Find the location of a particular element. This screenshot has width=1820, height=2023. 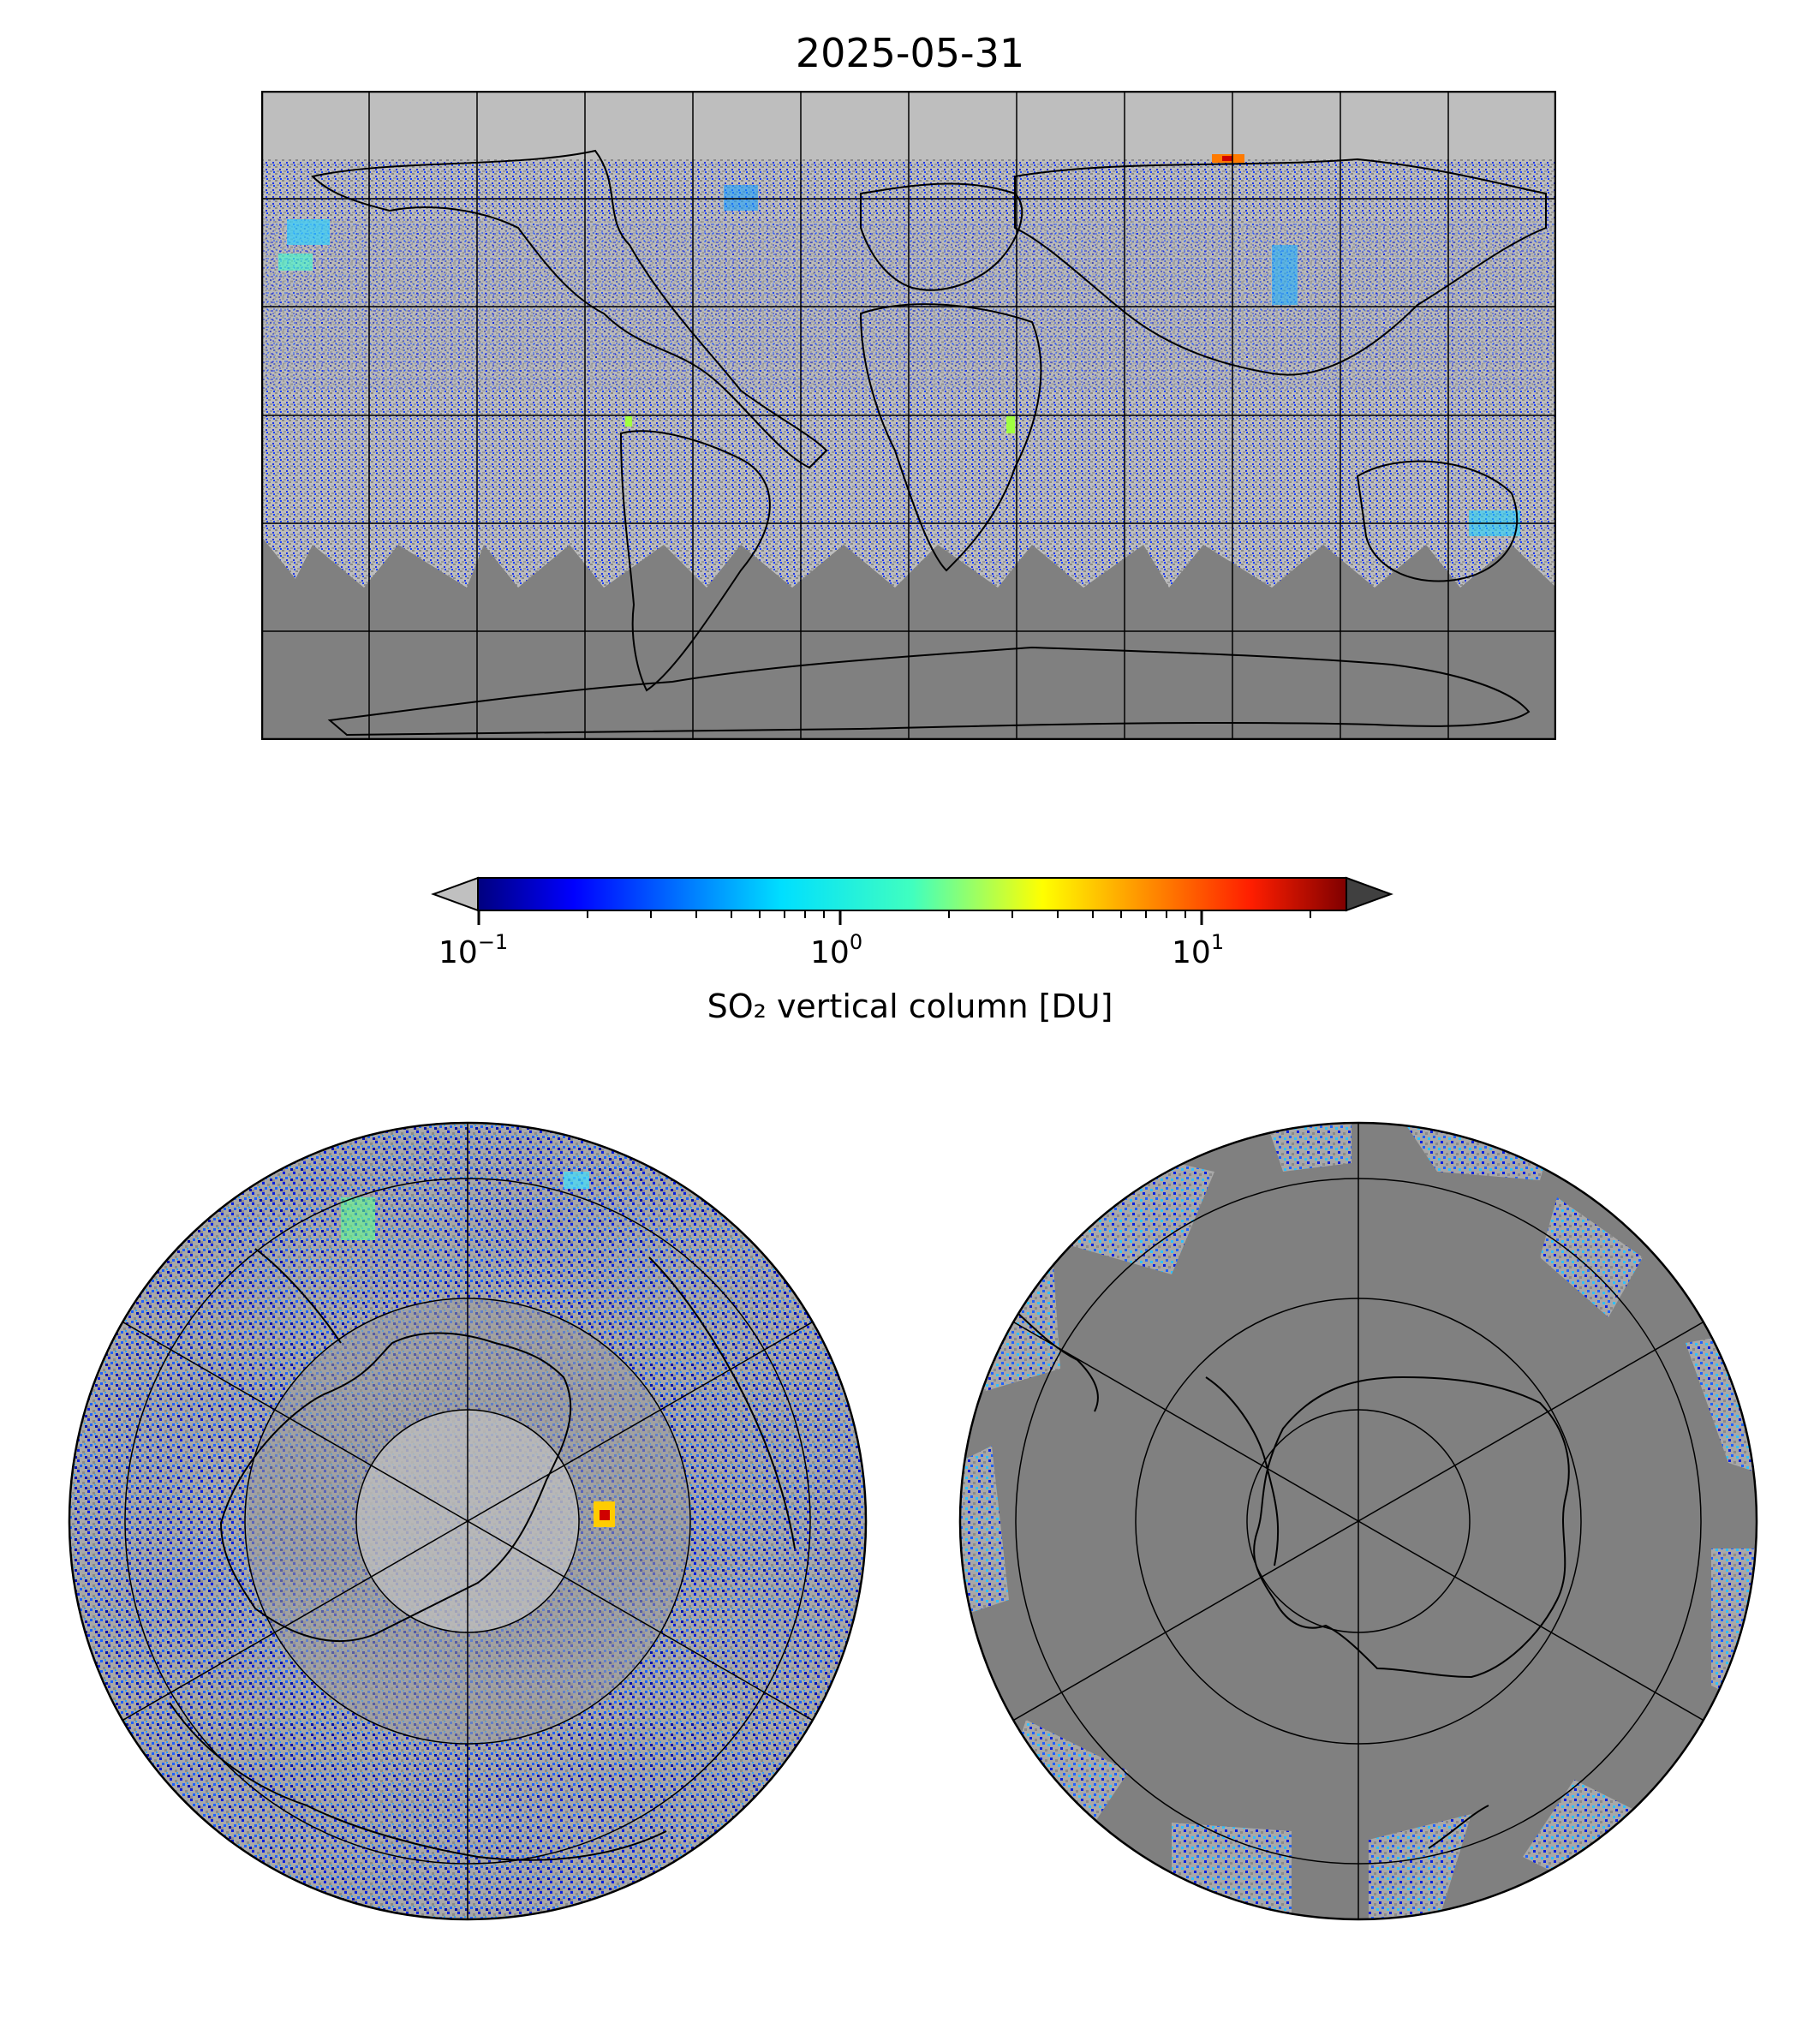

colorbar-tick-label: 10⁻¹ is located at coordinates (474, 950).